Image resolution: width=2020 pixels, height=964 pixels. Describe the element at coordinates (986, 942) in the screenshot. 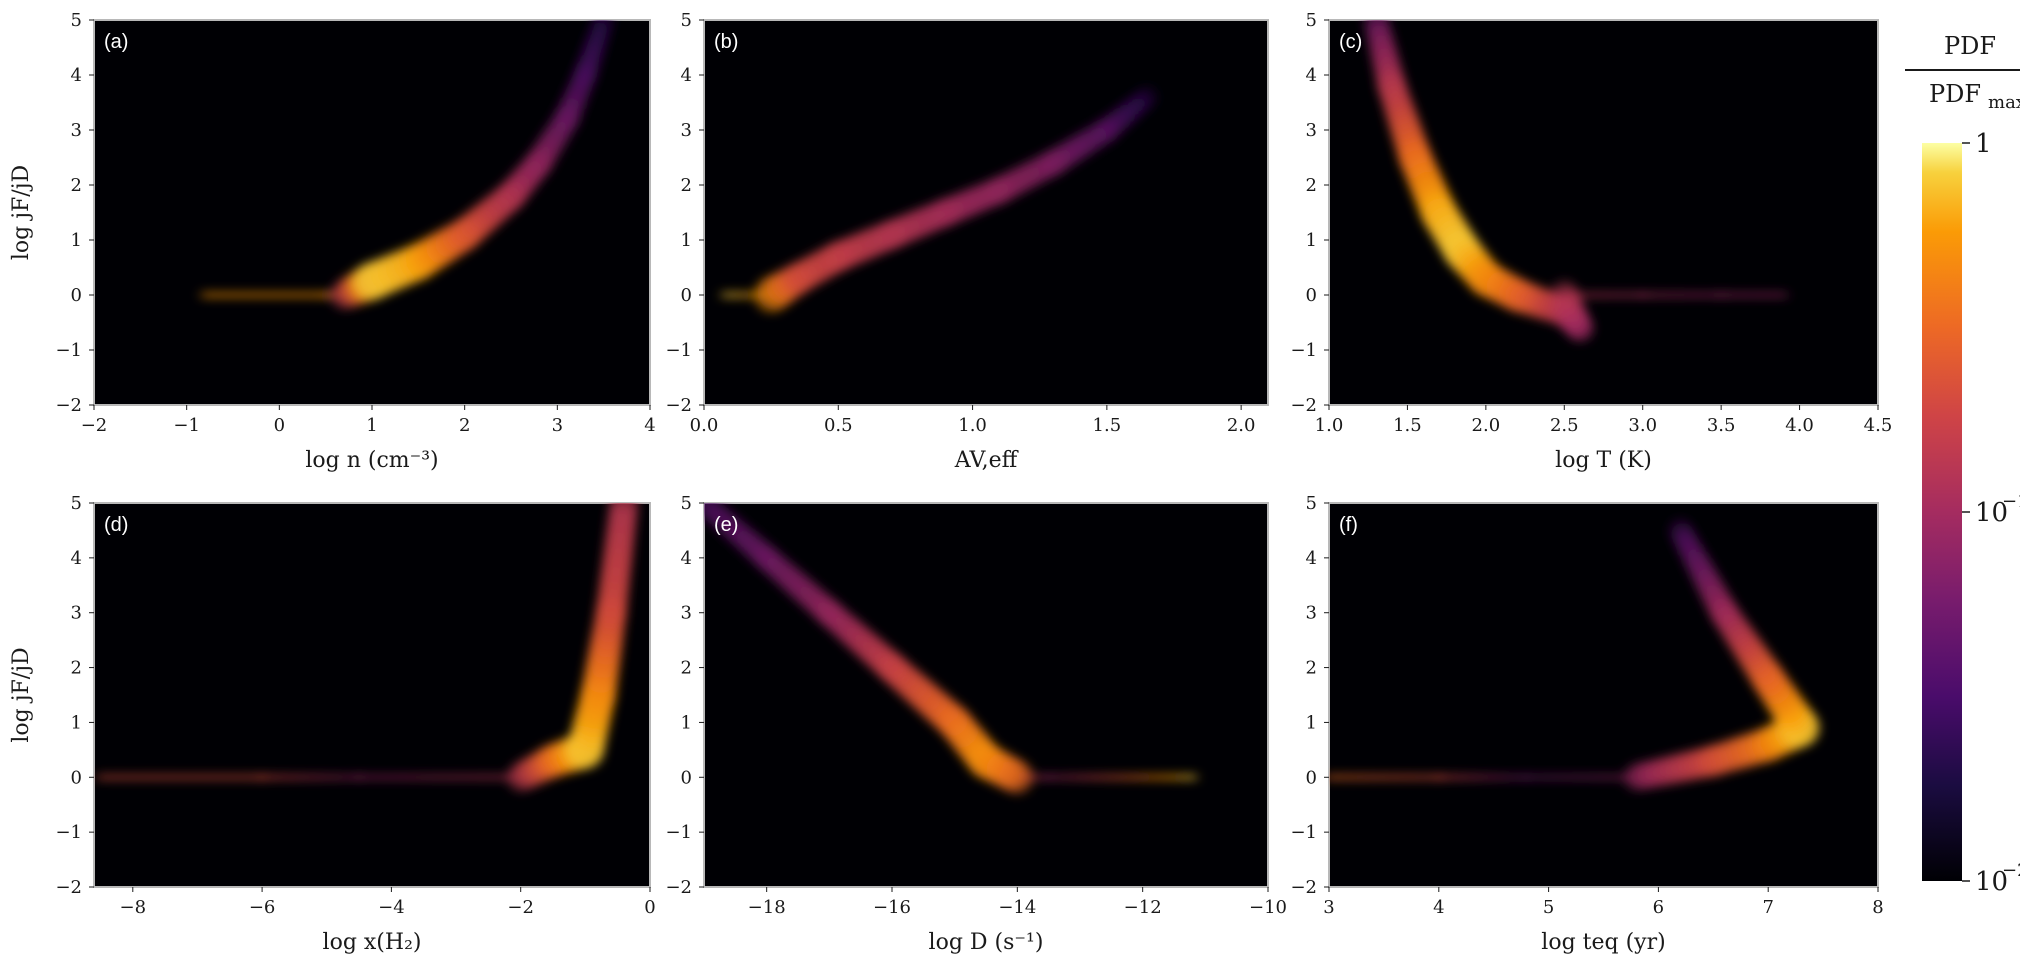

I see `x-axis-label: log D (s⁻¹)` at that location.